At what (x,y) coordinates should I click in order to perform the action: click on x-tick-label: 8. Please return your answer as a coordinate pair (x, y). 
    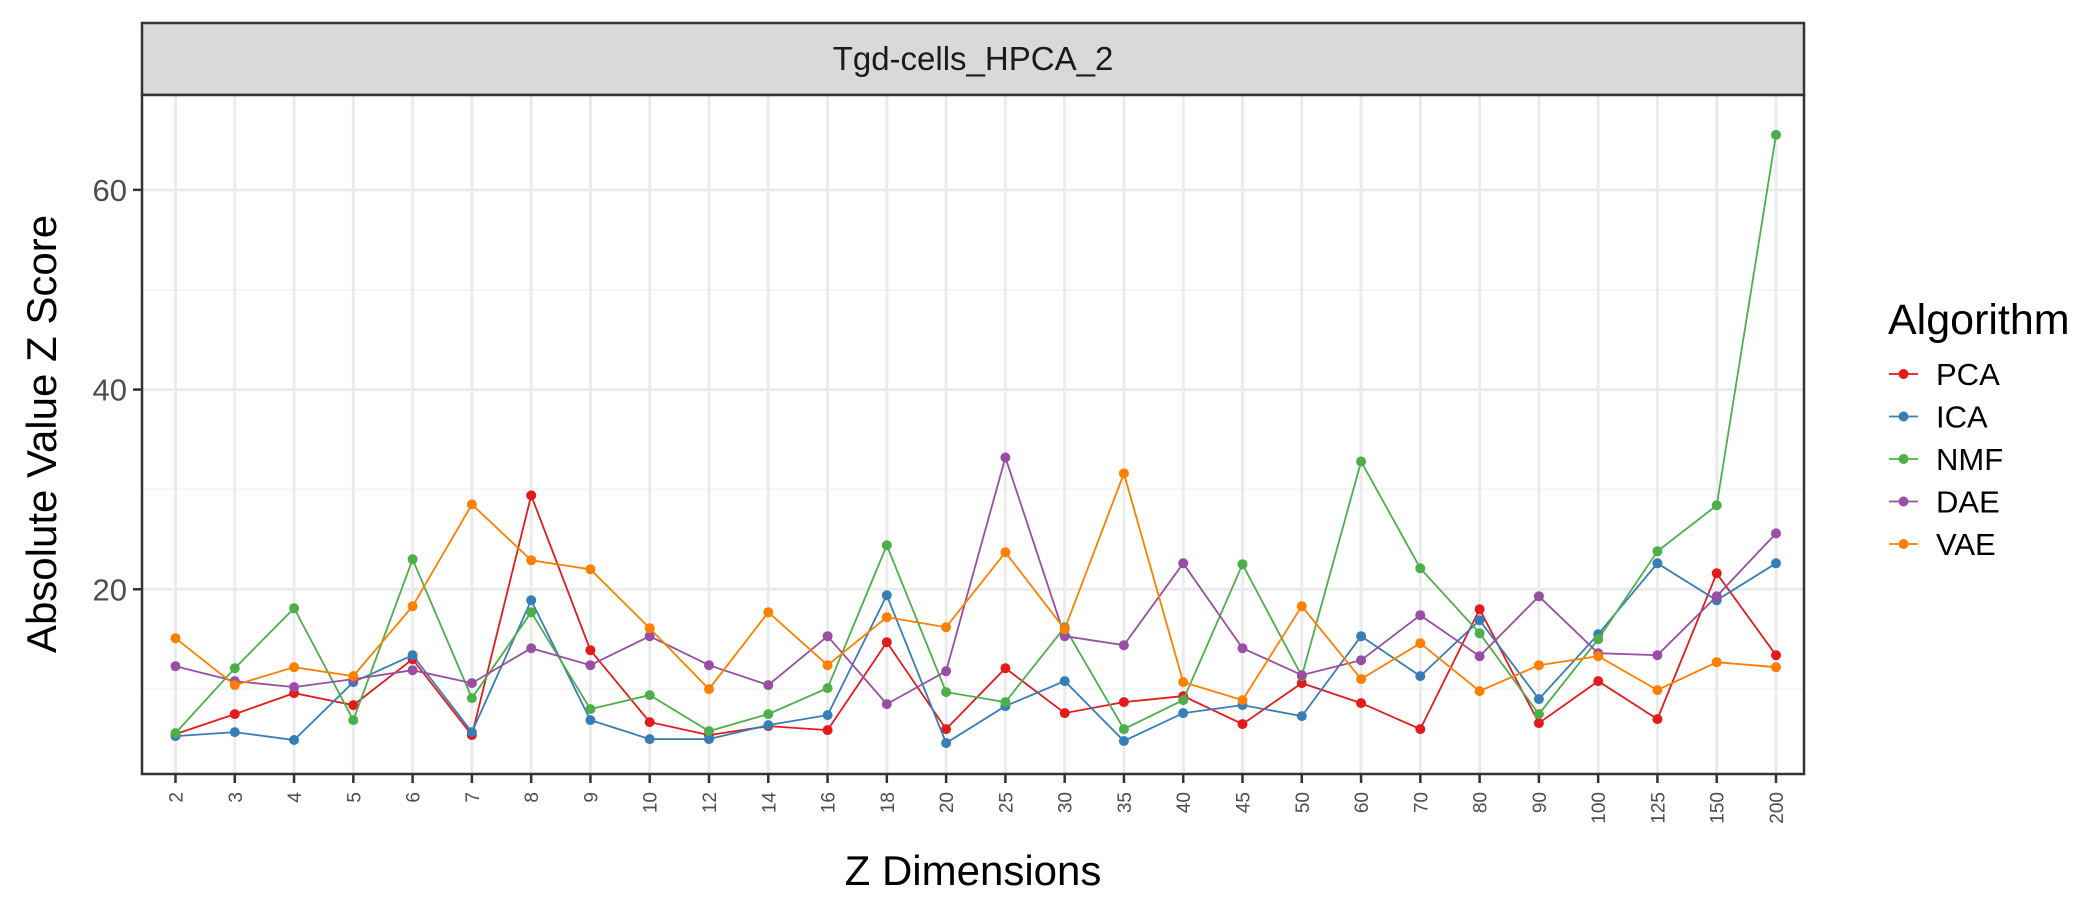
    Looking at the image, I should click on (532, 797).